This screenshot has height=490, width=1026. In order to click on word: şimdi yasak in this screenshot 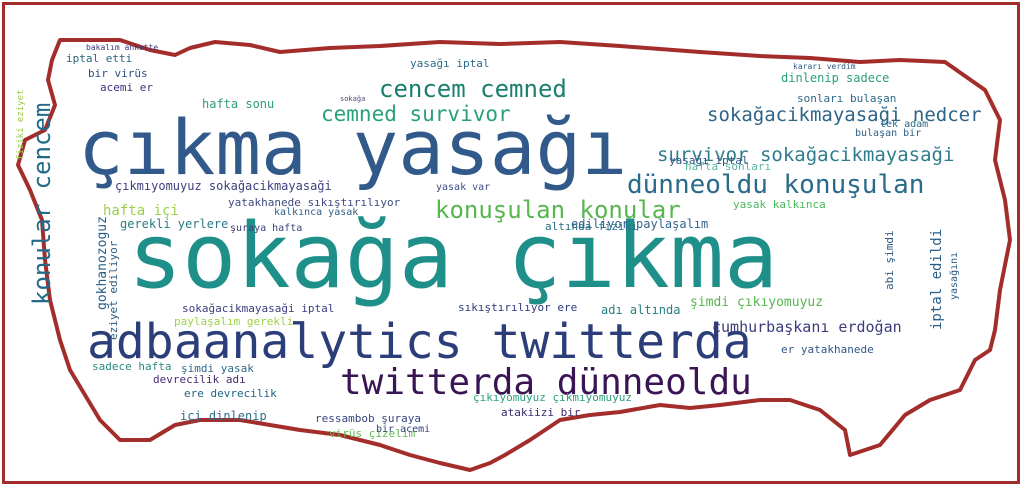, I will do `click(217, 368)`.